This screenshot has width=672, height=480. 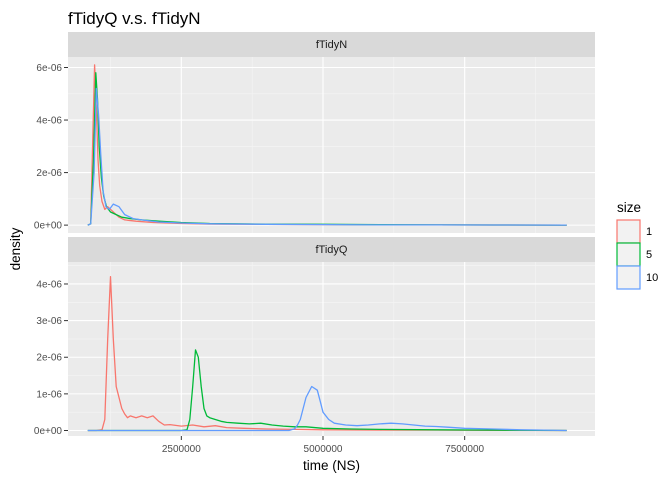 I want to click on legend-label-5: 5, so click(x=649, y=255).